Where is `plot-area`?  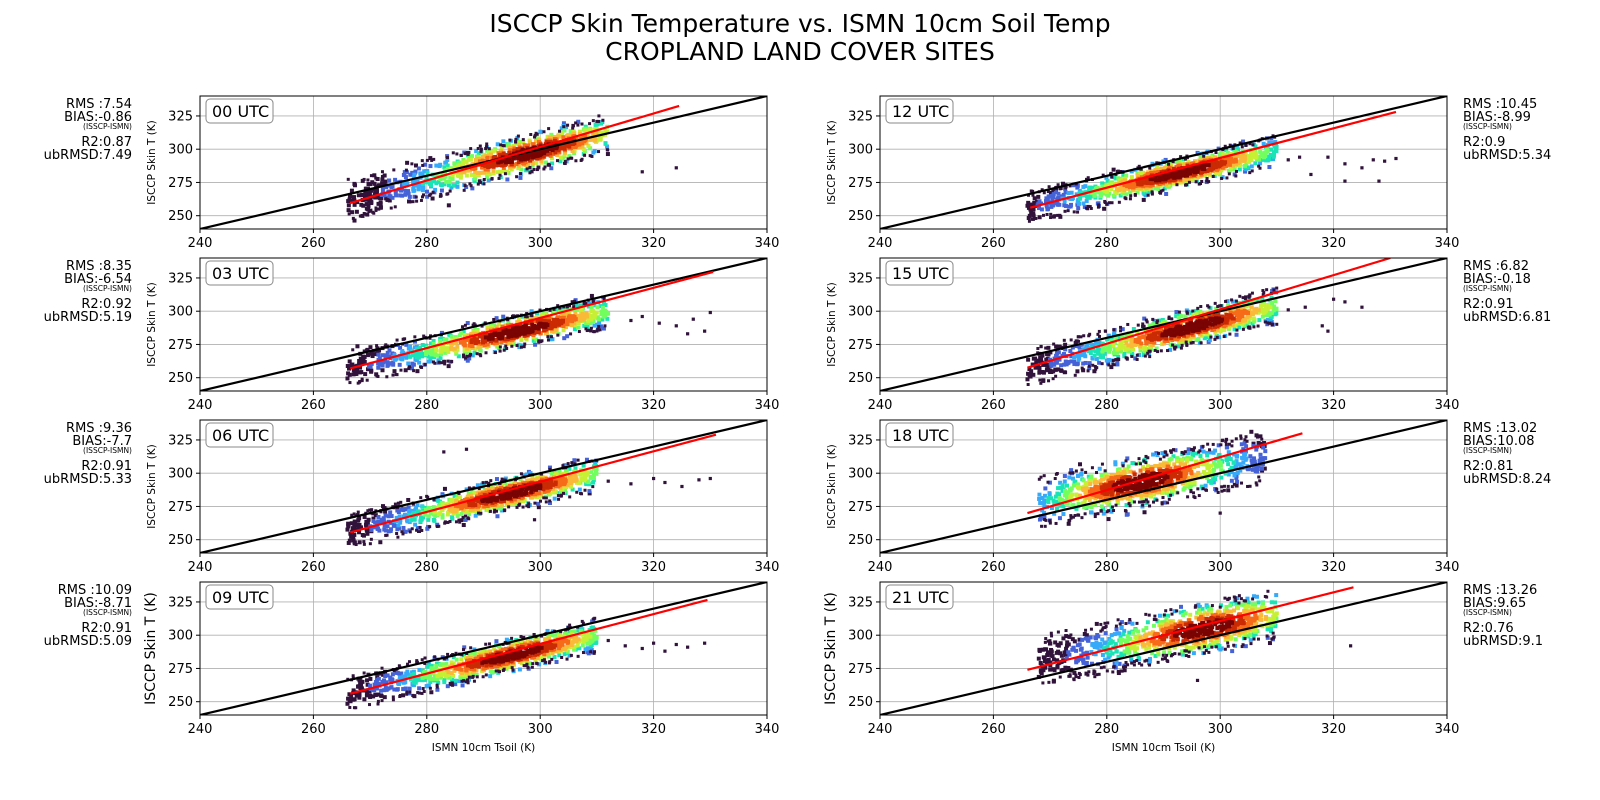
plot-area is located at coordinates (1163, 162).